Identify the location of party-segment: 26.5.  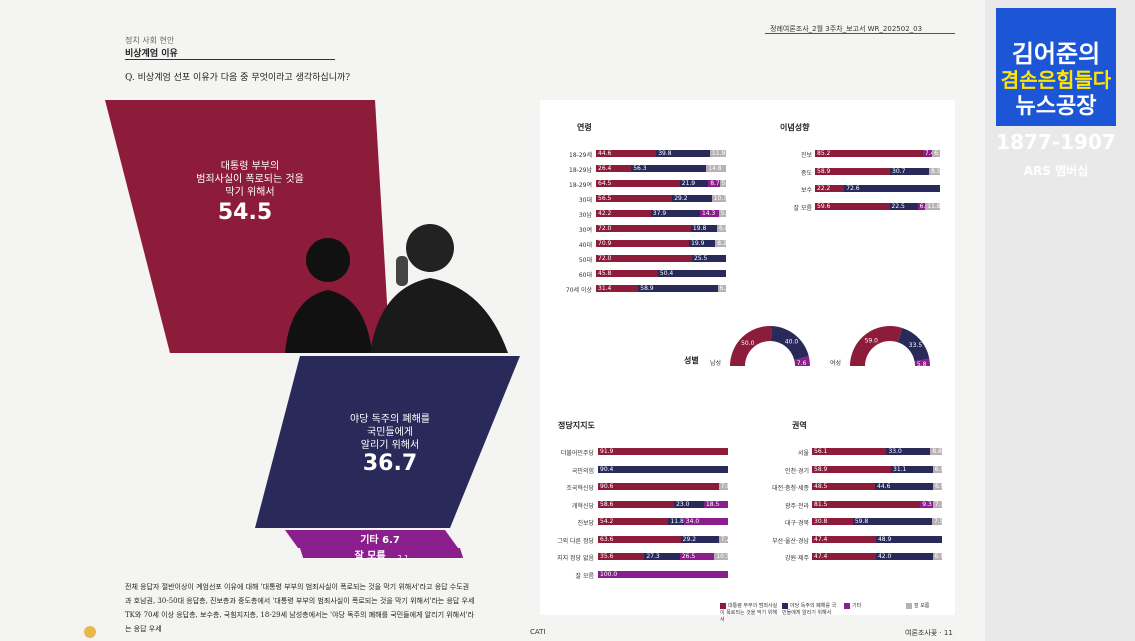
(697, 556).